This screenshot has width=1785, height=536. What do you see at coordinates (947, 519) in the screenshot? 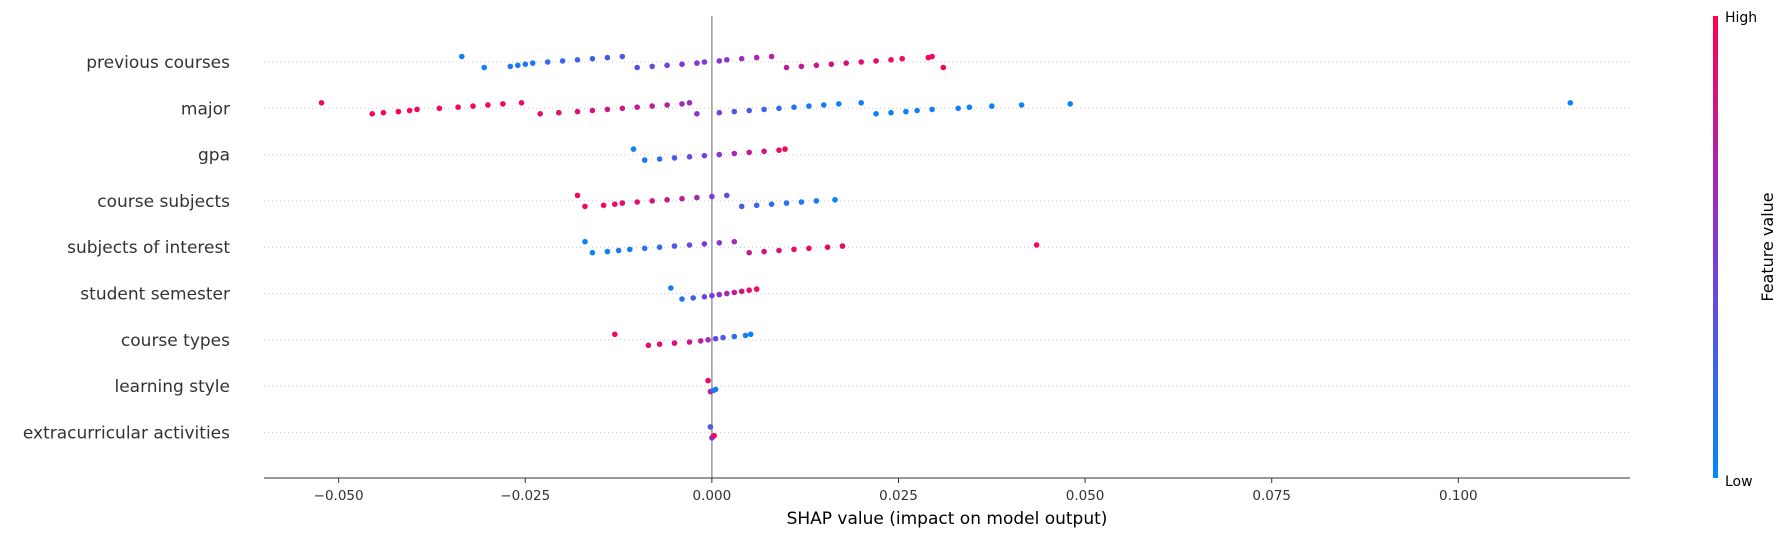
I see `x-axis-title: SHAP value (impact on model output)` at bounding box center [947, 519].